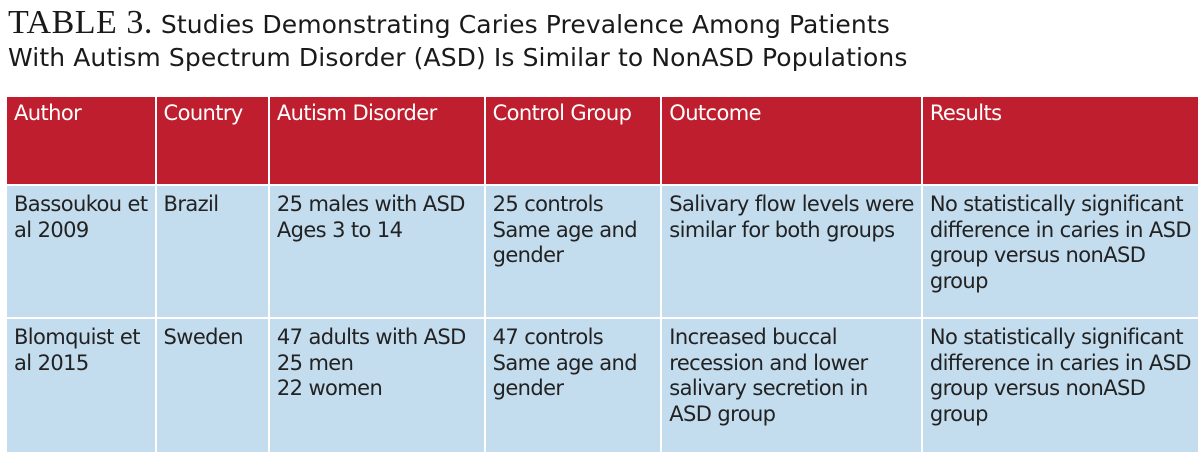 The height and width of the screenshot is (454, 1200). I want to click on cell-country: Brazil, so click(212, 251).